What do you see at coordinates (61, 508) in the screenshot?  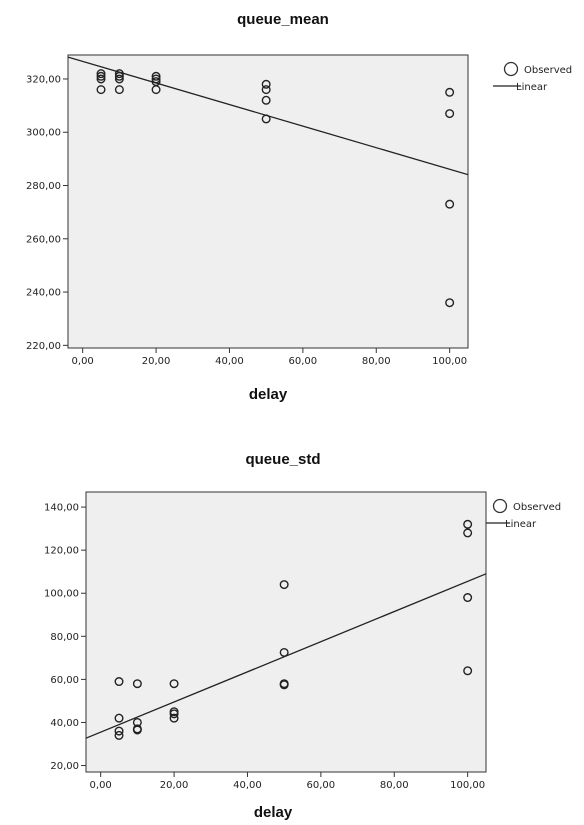 I see `y-tick-label: 140,00` at bounding box center [61, 508].